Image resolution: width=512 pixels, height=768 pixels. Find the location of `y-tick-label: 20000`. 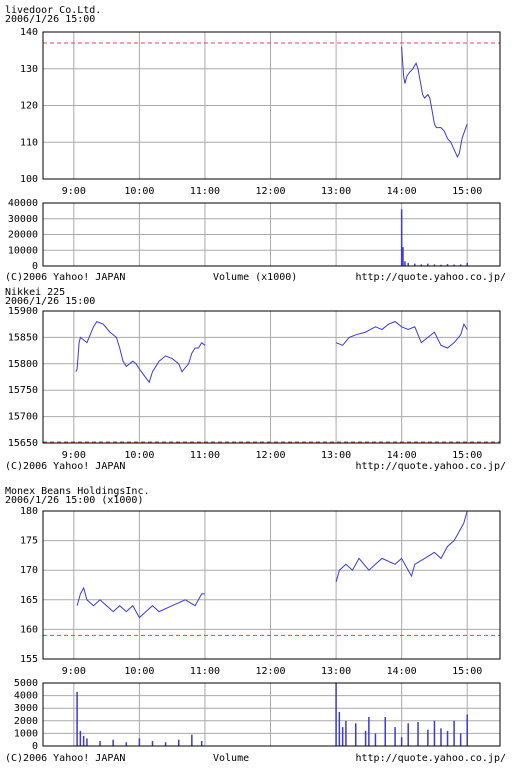

y-tick-label: 20000 is located at coordinates (23, 235).